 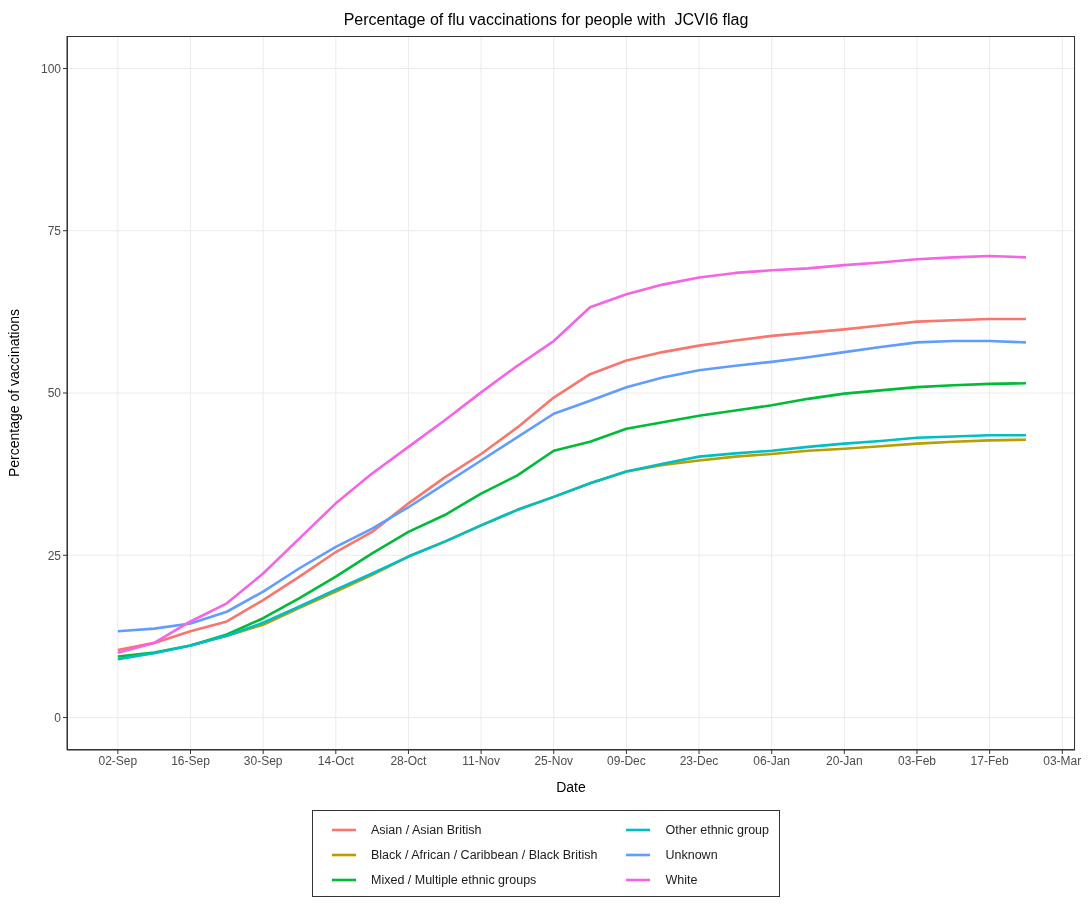 What do you see at coordinates (191, 760) in the screenshot?
I see `x-tick-label: 16-Sep` at bounding box center [191, 760].